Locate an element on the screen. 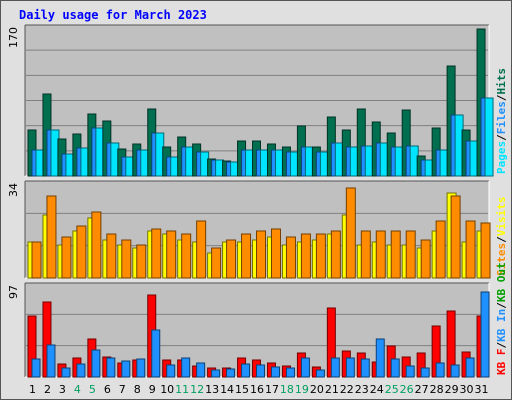 The height and width of the screenshot is (400, 512). day-label-9: 9 is located at coordinates (152, 389).